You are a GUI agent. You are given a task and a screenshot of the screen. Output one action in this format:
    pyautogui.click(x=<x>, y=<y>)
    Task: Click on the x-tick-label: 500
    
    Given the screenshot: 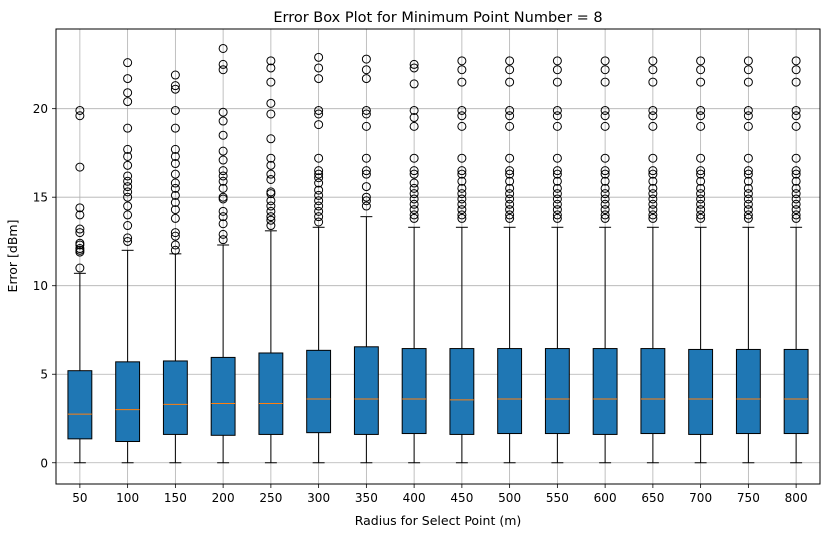 What is the action you would take?
    pyautogui.click(x=509, y=498)
    